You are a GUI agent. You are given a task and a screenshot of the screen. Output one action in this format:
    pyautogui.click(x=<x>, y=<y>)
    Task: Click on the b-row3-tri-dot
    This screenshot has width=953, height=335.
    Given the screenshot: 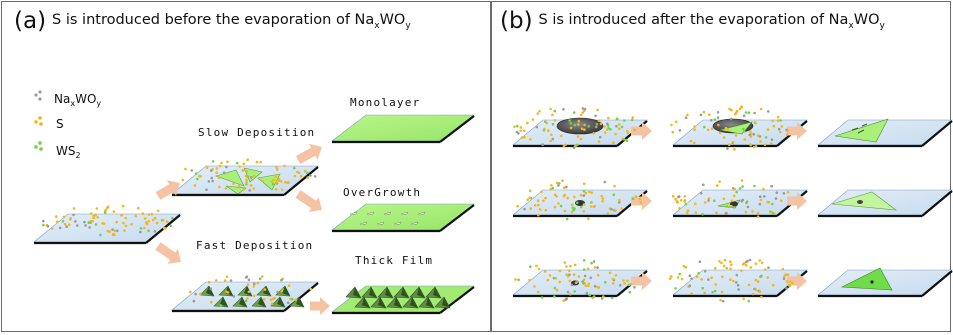 What is the action you would take?
    pyautogui.click(x=872, y=282)
    